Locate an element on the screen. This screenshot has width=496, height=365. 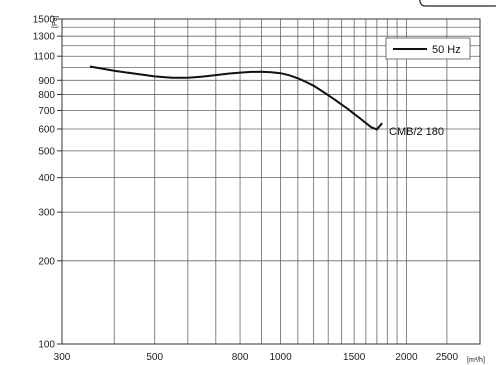
legend-box is located at coordinates (428, 48).